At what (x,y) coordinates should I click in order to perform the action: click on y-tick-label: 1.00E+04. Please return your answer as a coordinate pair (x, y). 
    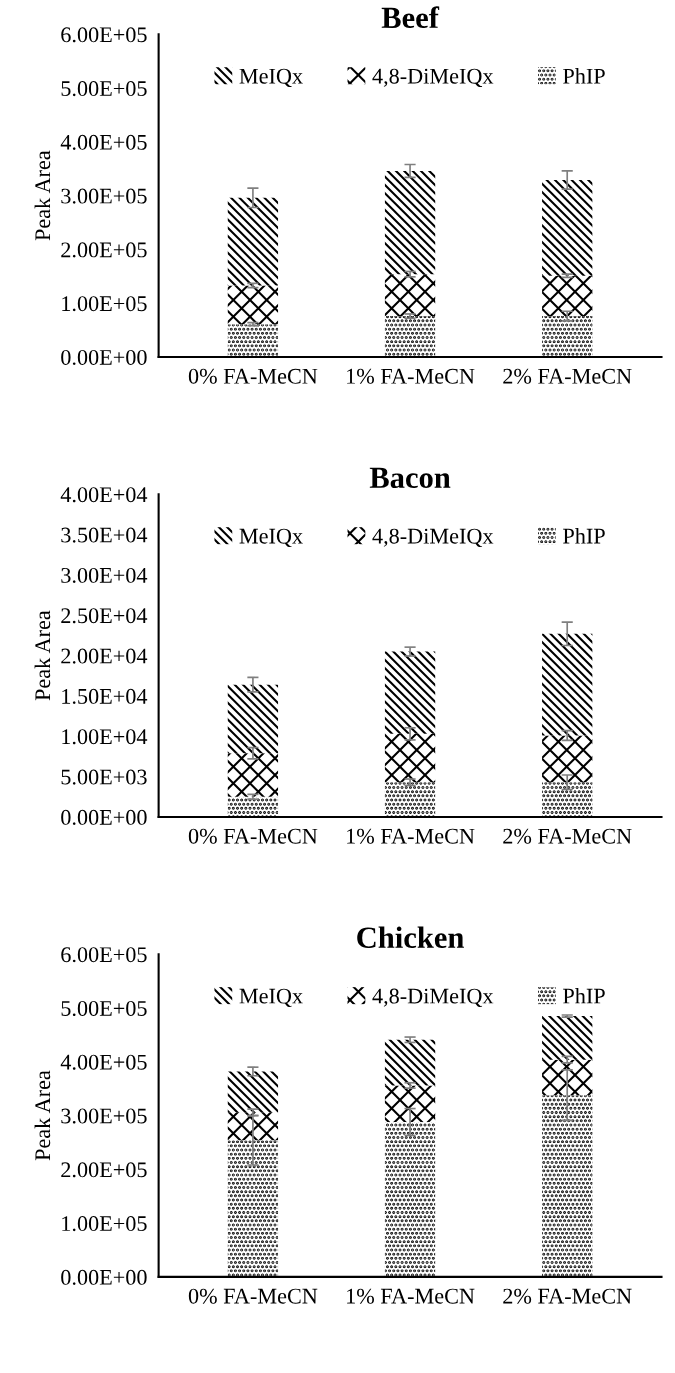
    Looking at the image, I should click on (105, 737).